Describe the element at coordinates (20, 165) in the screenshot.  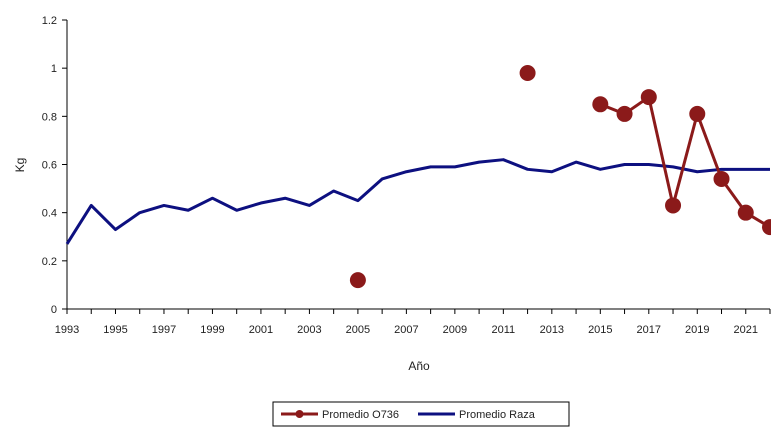
I see `y-axis-label: Kg` at that location.